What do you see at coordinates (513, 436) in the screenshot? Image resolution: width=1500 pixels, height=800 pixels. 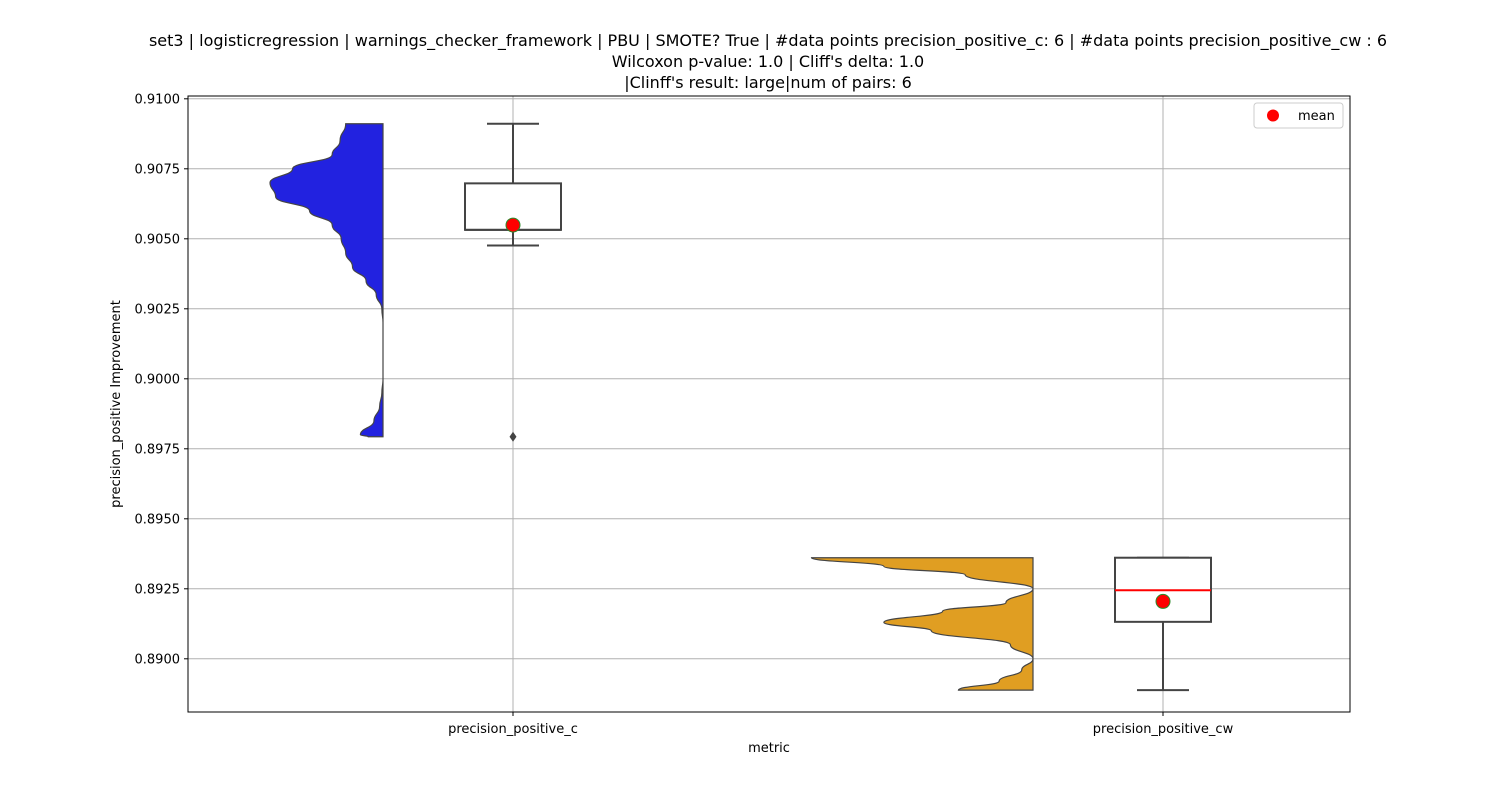 I see `outlier-point` at bounding box center [513, 436].